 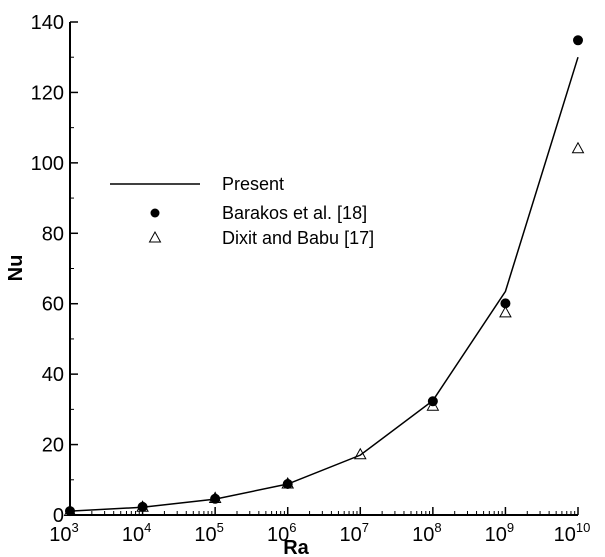 I want to click on x-tick-label: 10⁷, so click(x=354, y=533).